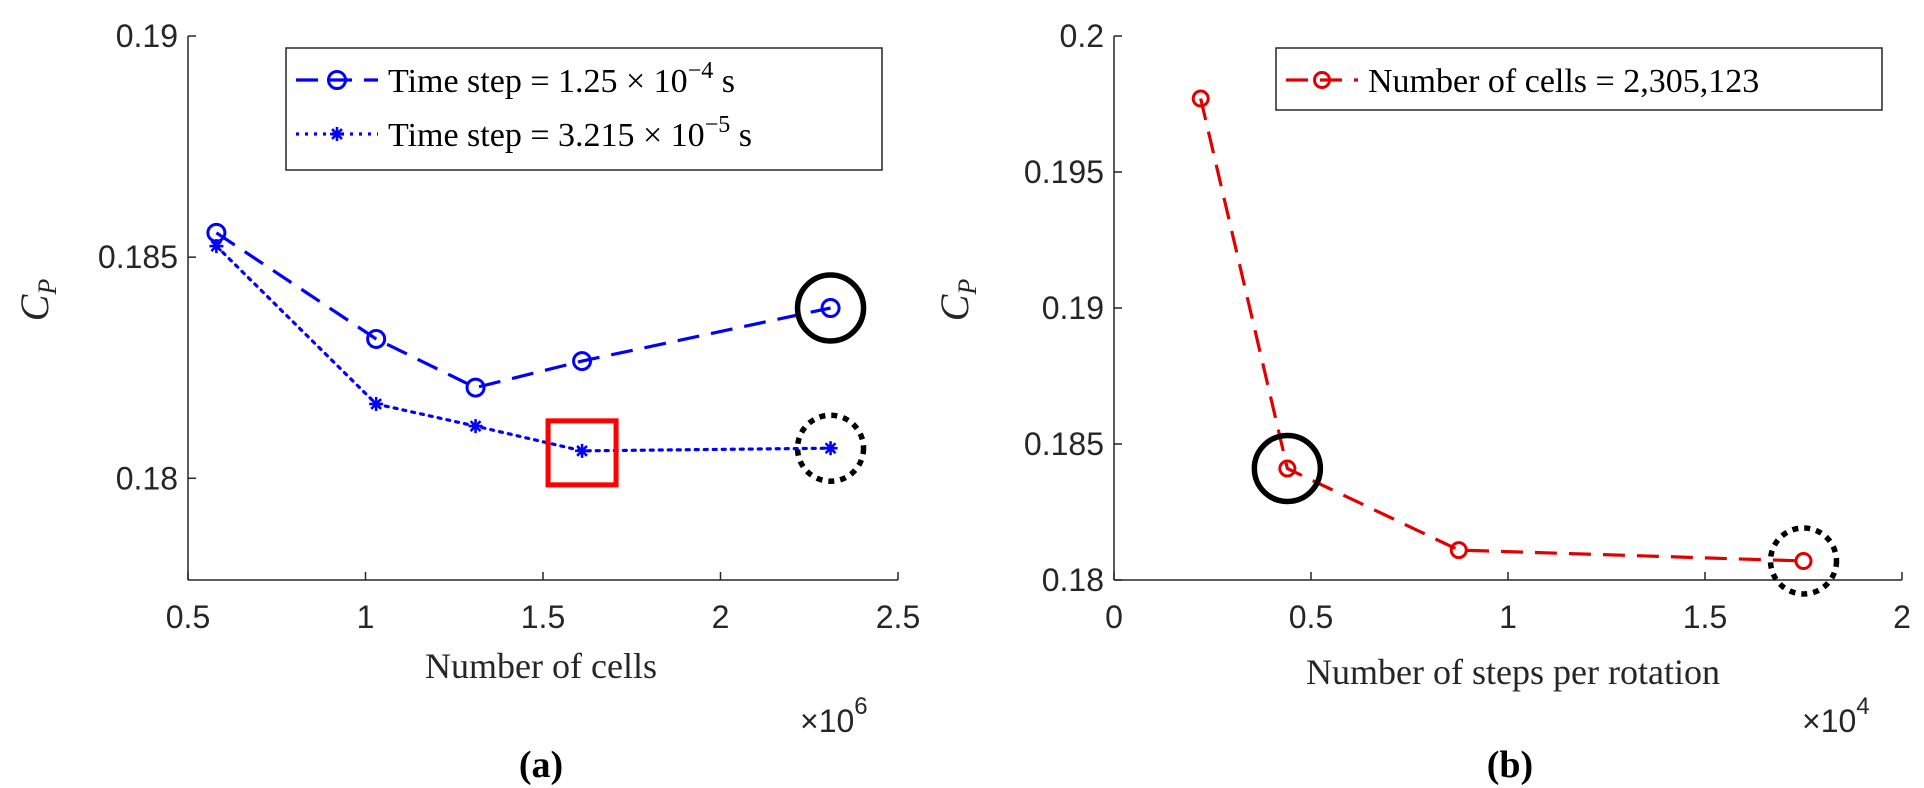 The height and width of the screenshot is (788, 1924). I want to click on chart-b-legend: Number of cells = 2,305,123, so click(1579, 79).